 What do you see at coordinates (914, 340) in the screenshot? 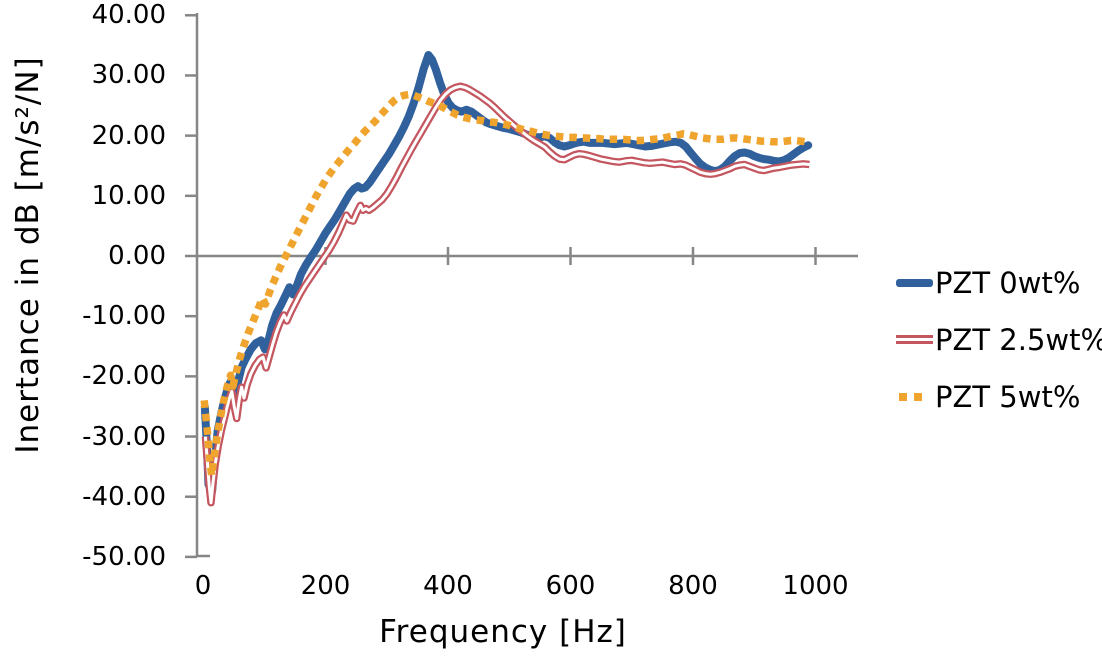
I see `legend-marker-double-line-icon` at bounding box center [914, 340].